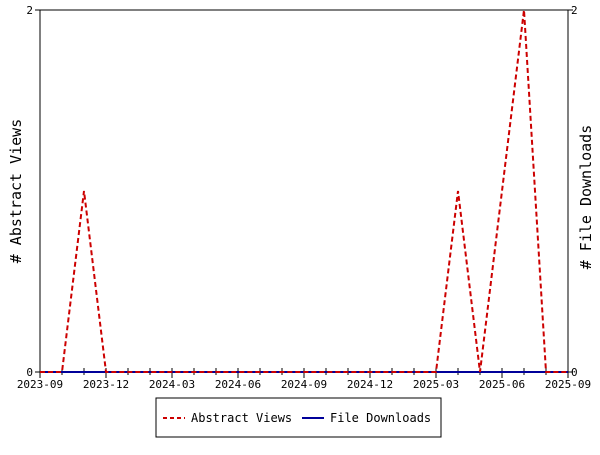 This screenshot has width=600, height=455. Describe the element at coordinates (40, 384) in the screenshot. I see `x-tick-label: 2023-09` at that location.